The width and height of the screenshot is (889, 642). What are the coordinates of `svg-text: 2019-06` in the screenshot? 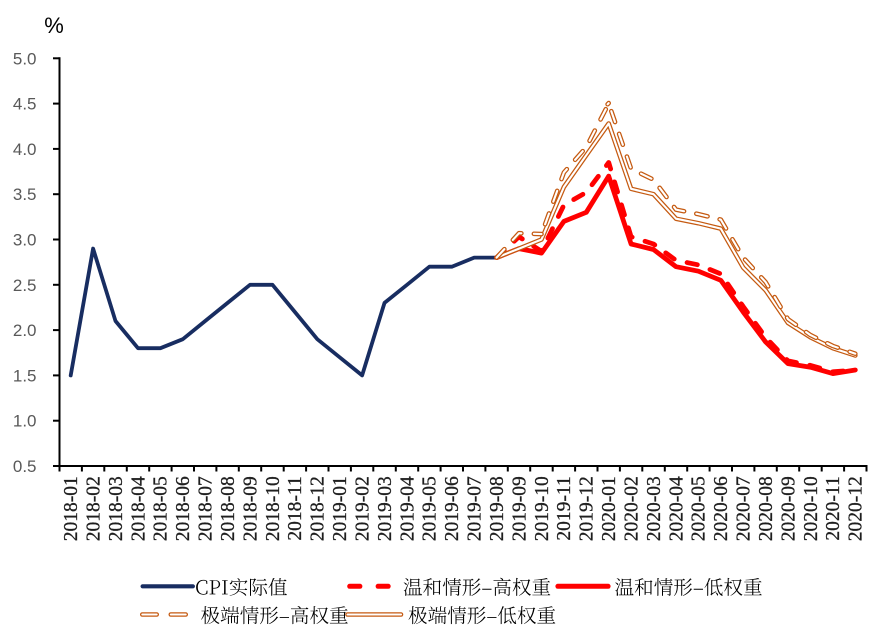 It's located at (452, 508).